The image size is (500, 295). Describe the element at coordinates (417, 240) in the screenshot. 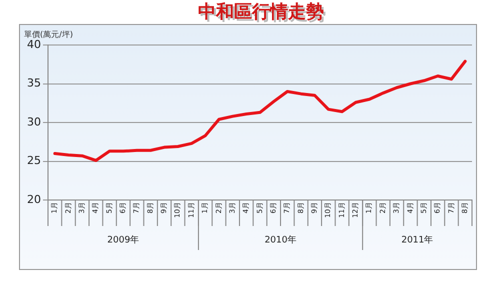

I see `text: 2011年` at that location.